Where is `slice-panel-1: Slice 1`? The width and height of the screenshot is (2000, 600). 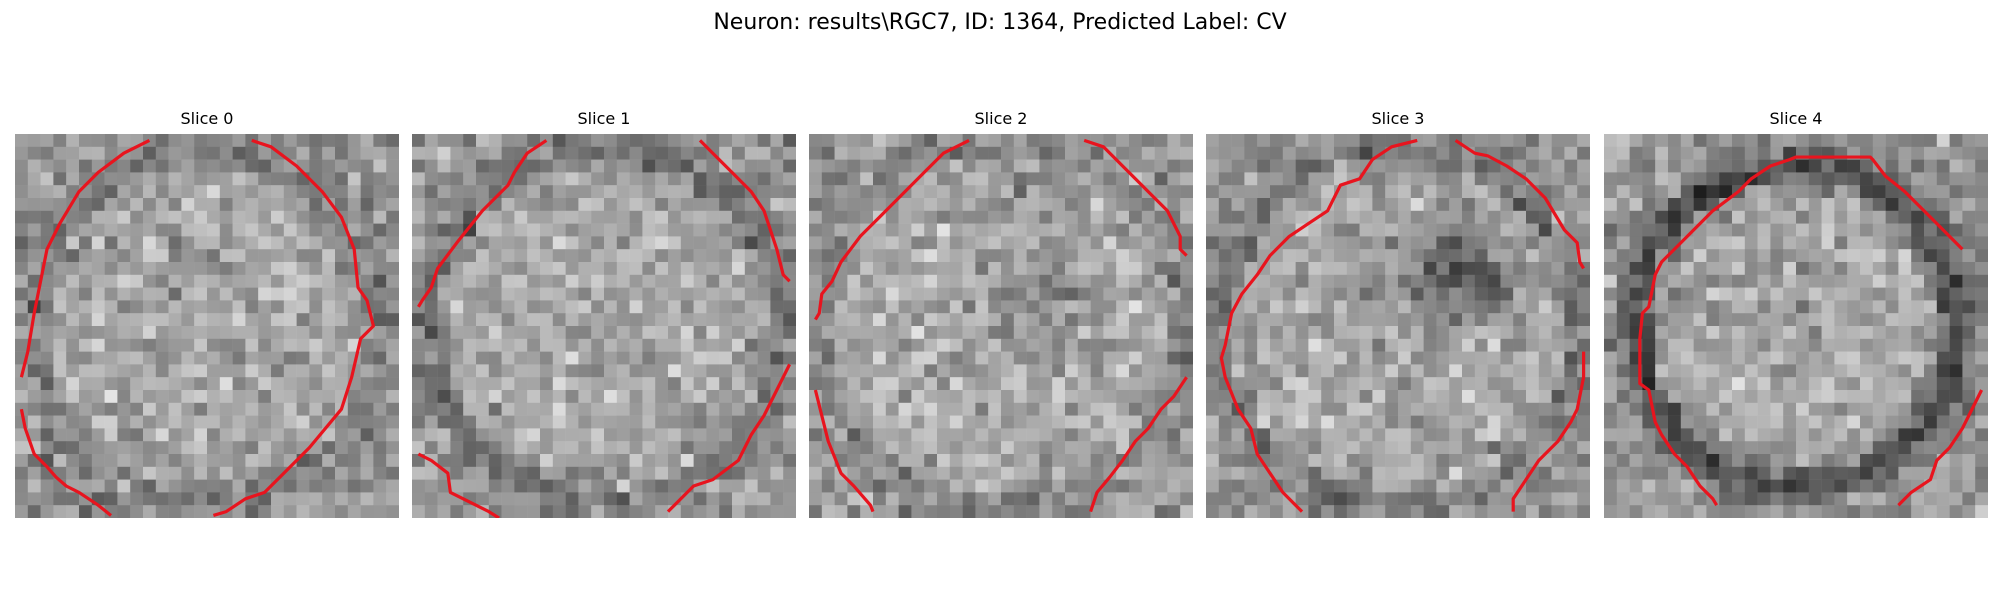
slice-panel-1: Slice 1 is located at coordinates (604, 314).